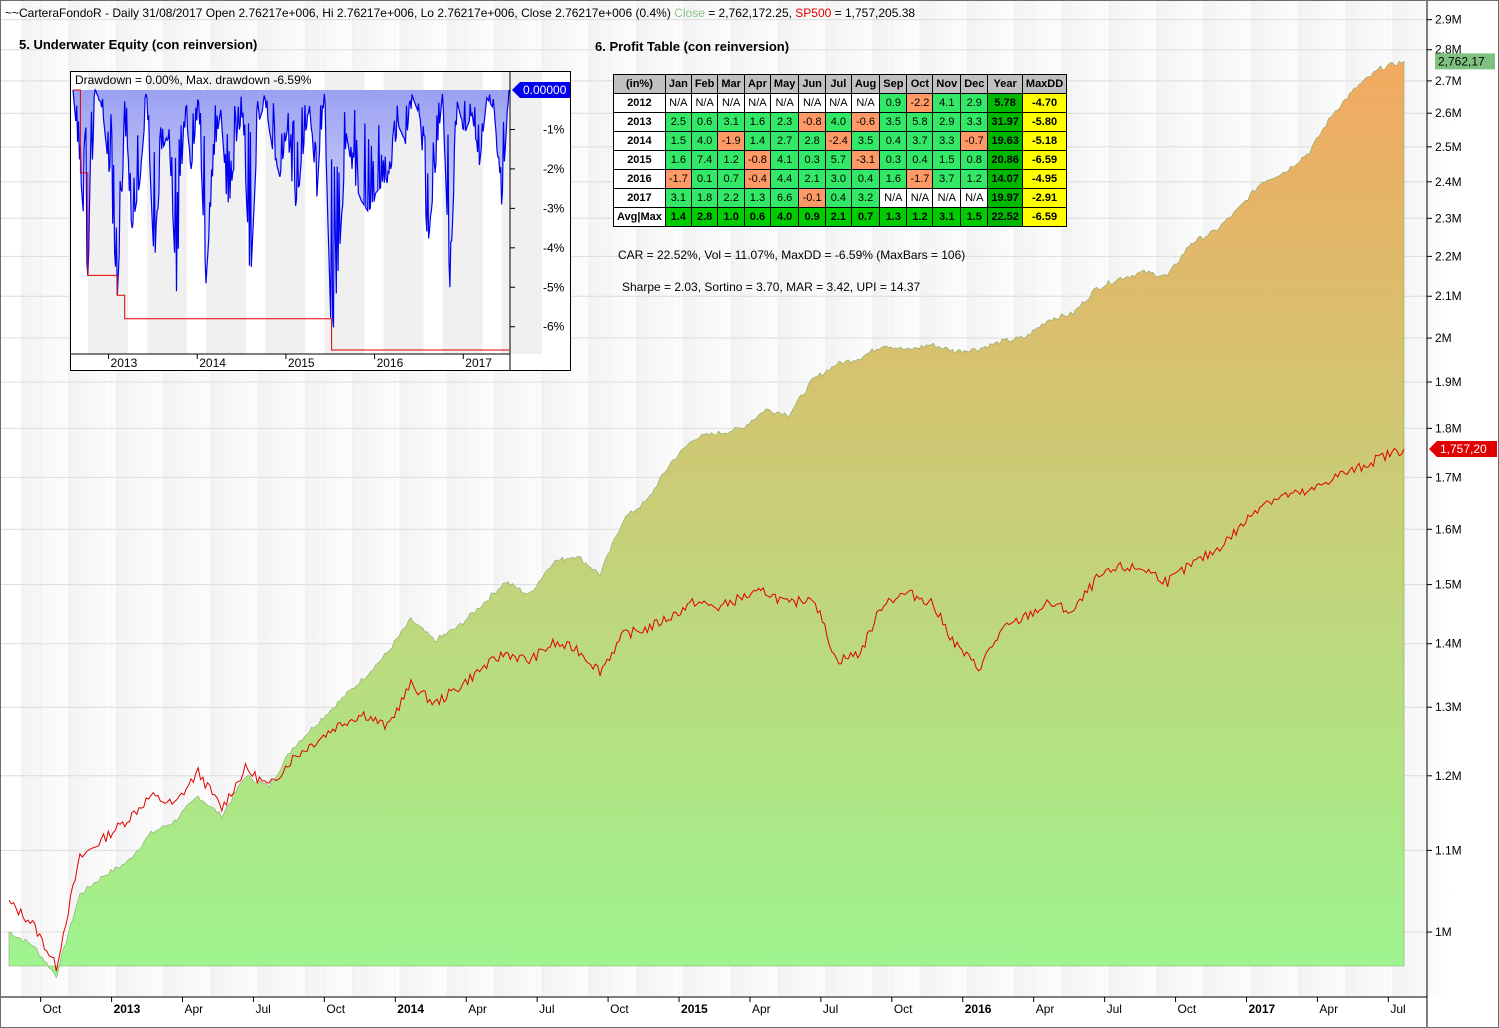 This screenshot has height=1028, width=1499. I want to click on x-tick-label: 2015, so click(694, 1009).